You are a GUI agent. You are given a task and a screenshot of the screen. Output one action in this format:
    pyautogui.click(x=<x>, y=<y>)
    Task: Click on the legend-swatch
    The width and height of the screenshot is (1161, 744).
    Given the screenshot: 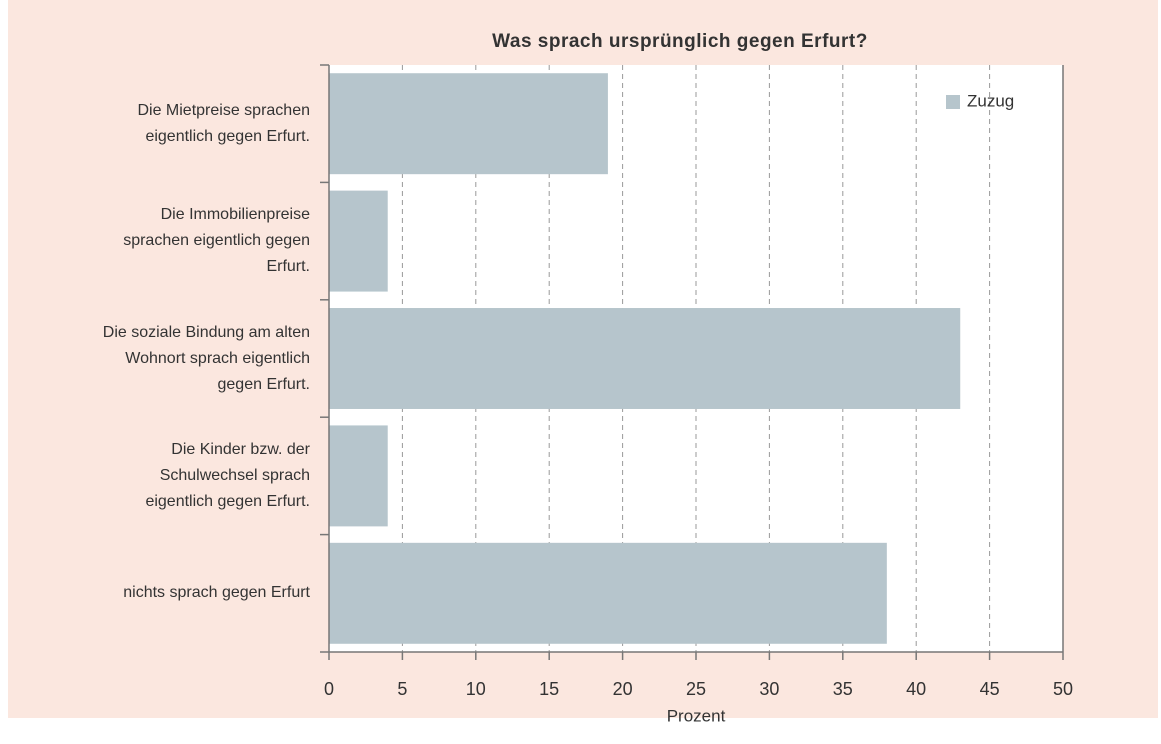 What is the action you would take?
    pyautogui.click(x=953, y=102)
    